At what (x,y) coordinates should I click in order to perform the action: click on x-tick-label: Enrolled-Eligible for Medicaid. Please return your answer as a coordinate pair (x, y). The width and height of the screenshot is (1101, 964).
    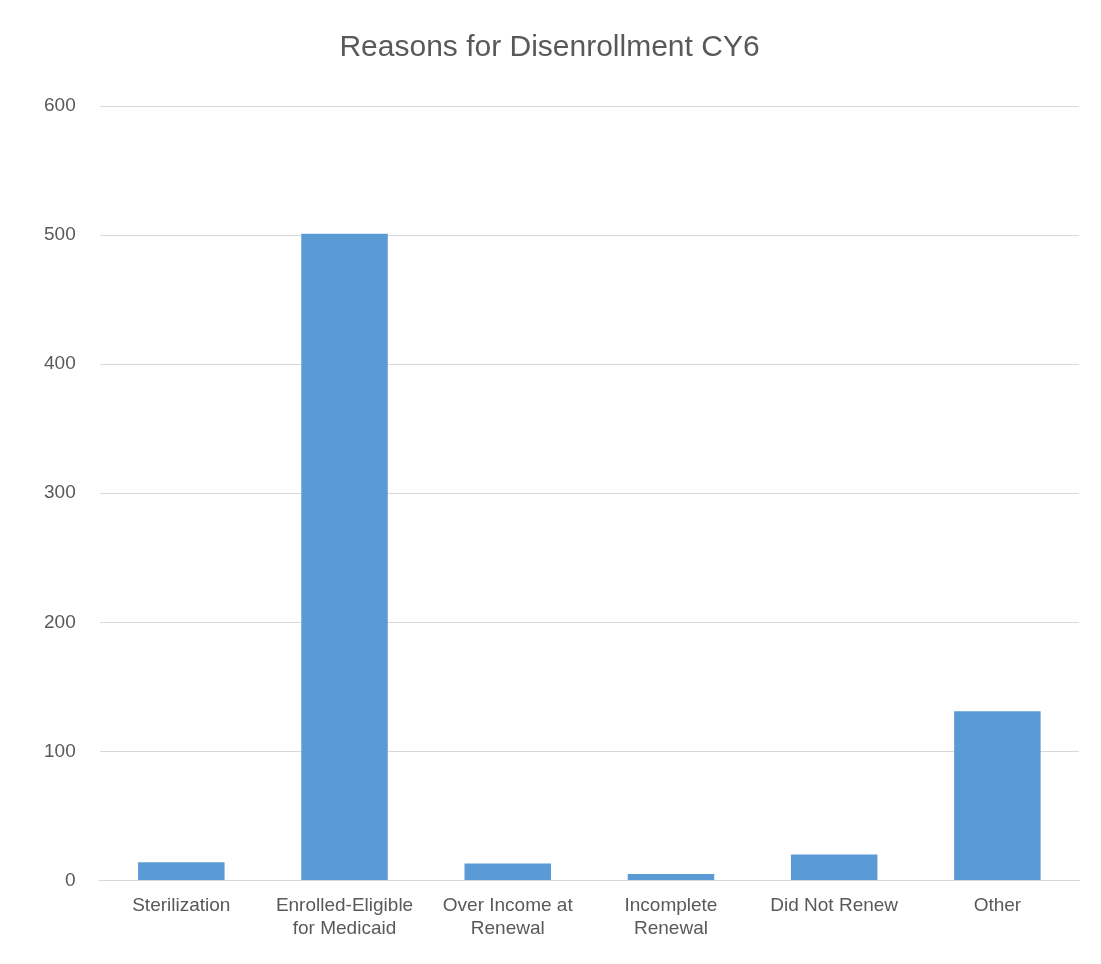
    Looking at the image, I should click on (344, 916).